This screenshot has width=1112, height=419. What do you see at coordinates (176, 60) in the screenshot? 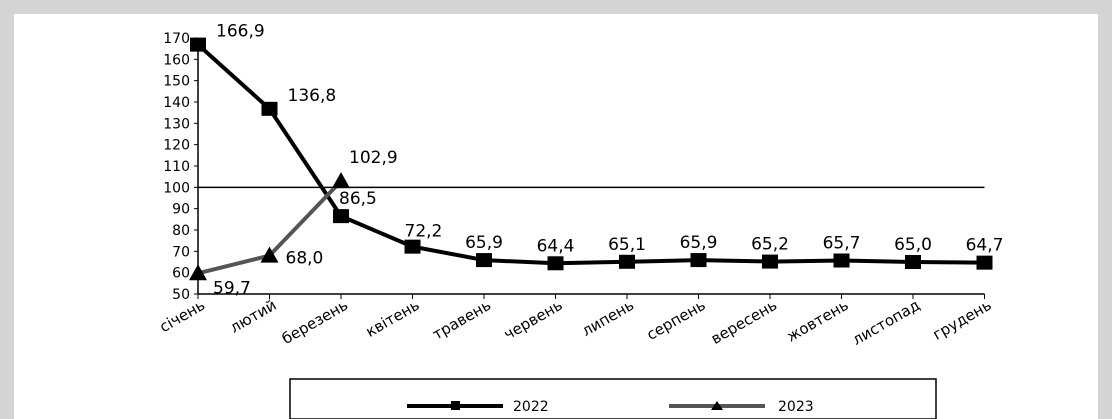
I see `y-tick-label: 160` at bounding box center [176, 60].